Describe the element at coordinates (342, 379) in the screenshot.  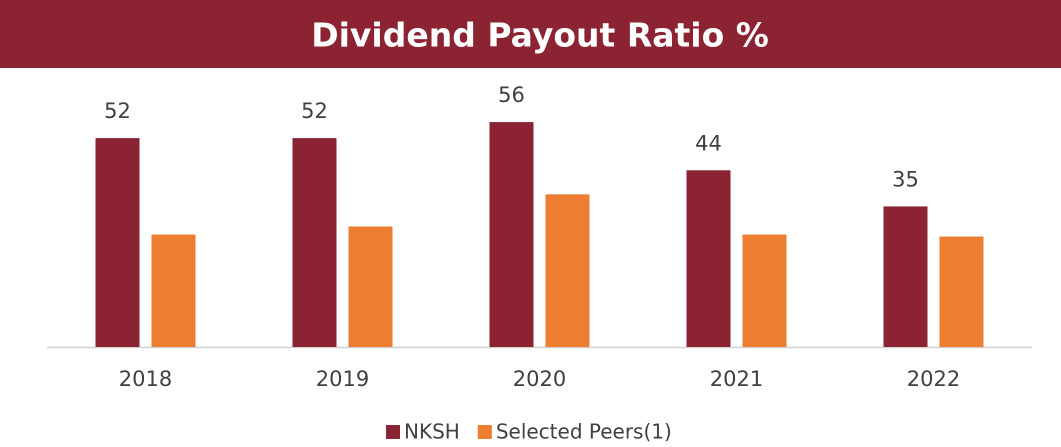
I see `x-tick-label: 2019` at that location.